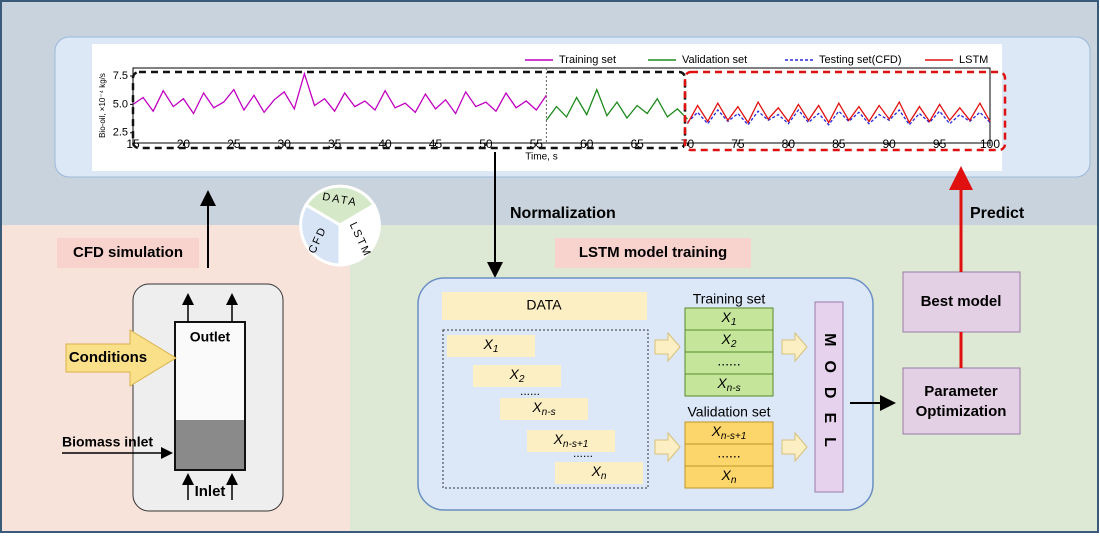 Image resolution: width=1100 pixels, height=540 pixels. What do you see at coordinates (889, 144) in the screenshot?
I see `x-tick-label: 90` at bounding box center [889, 144].